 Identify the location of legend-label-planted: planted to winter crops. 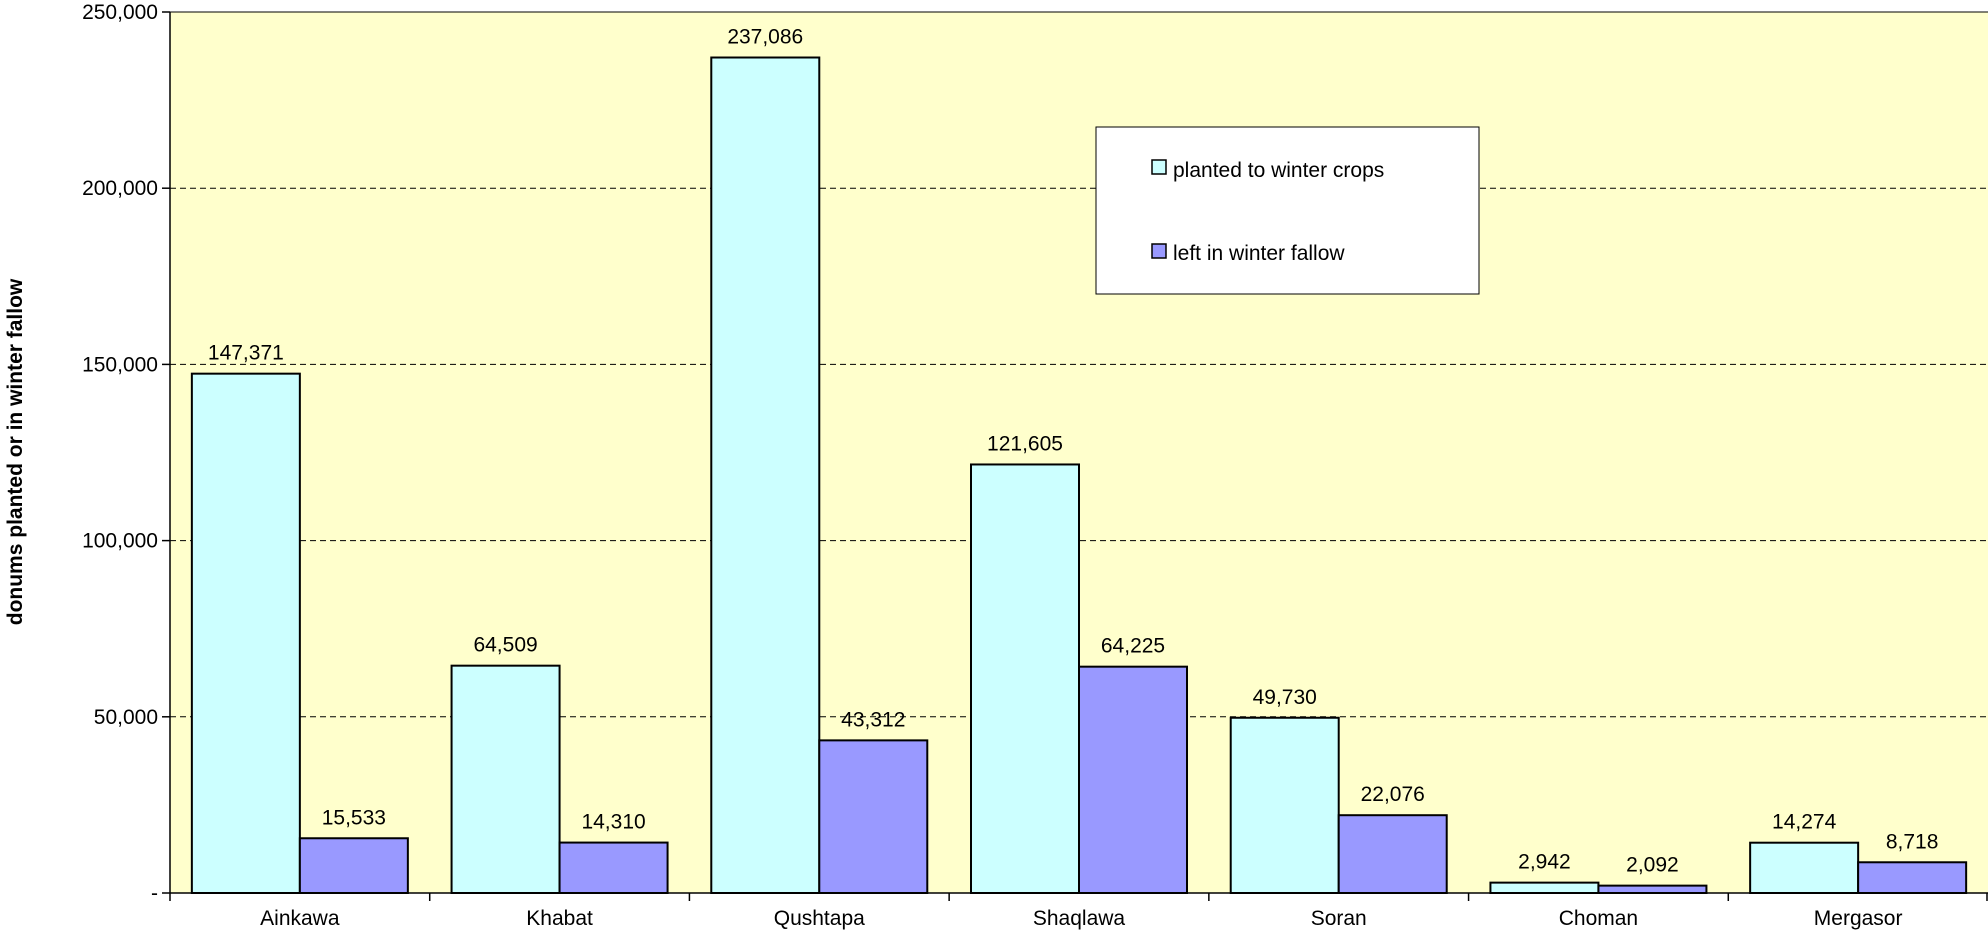
(1278, 170).